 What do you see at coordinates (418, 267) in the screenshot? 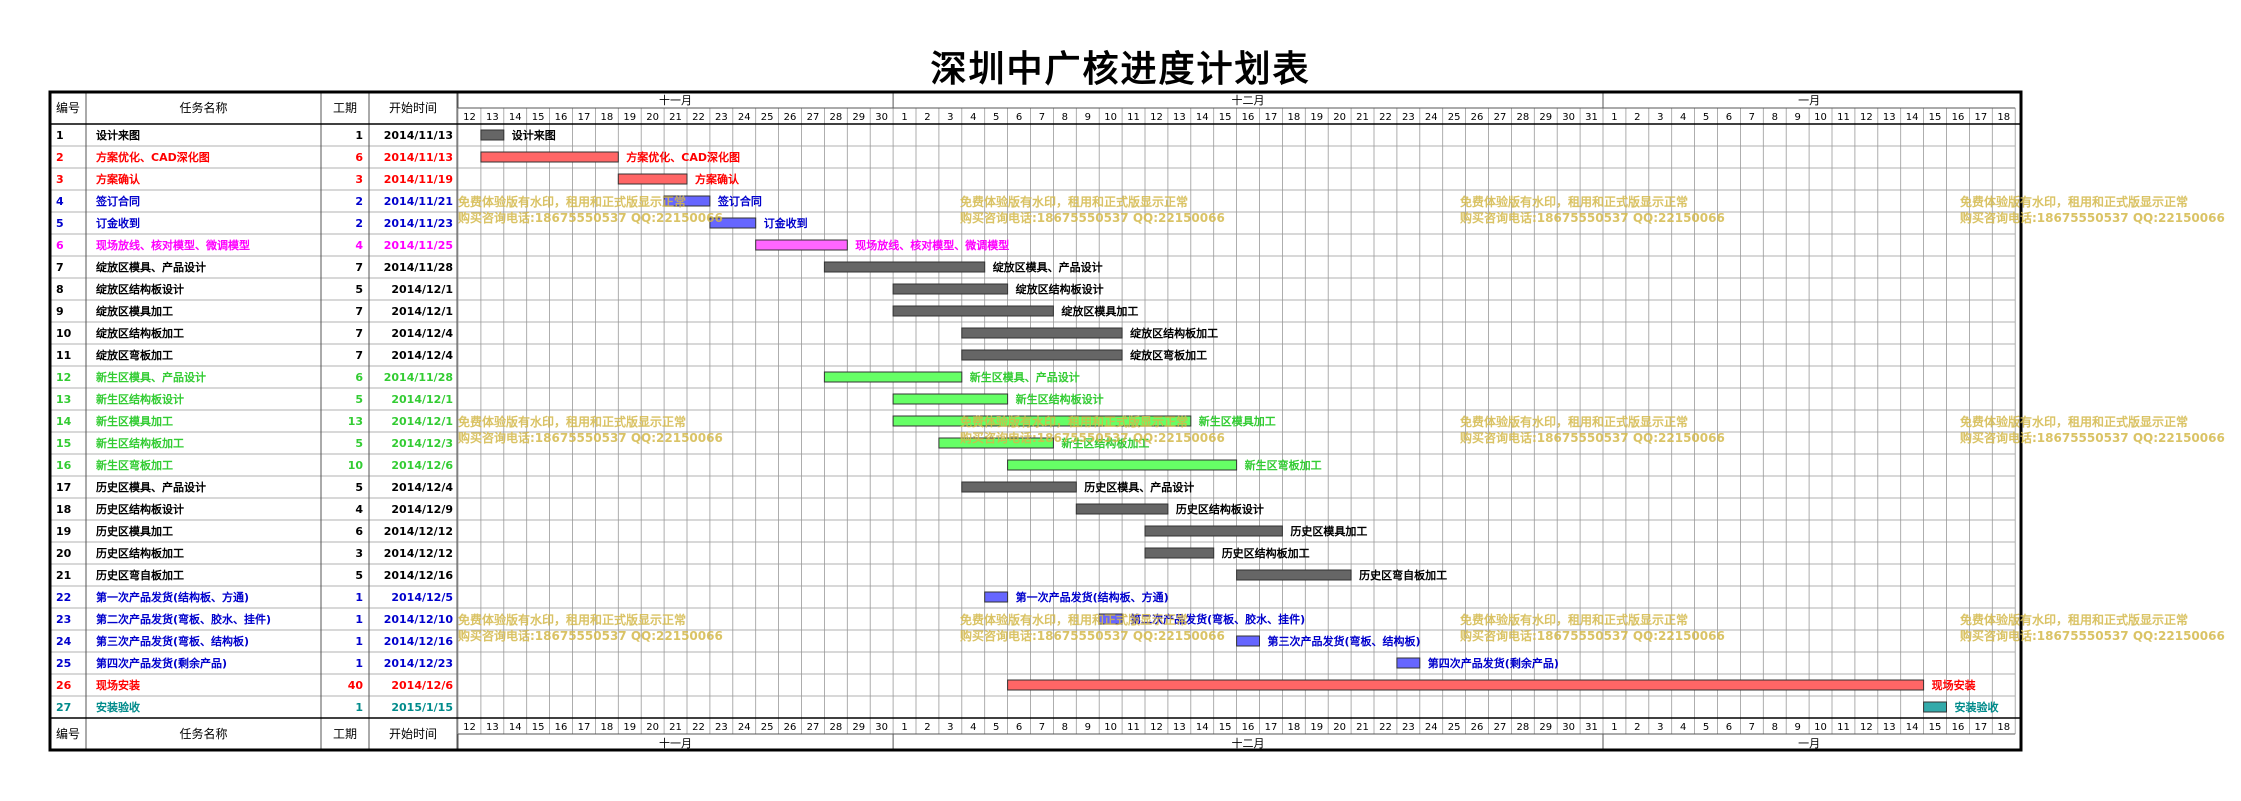
I see `task-start: 2014/11/28` at bounding box center [418, 267].